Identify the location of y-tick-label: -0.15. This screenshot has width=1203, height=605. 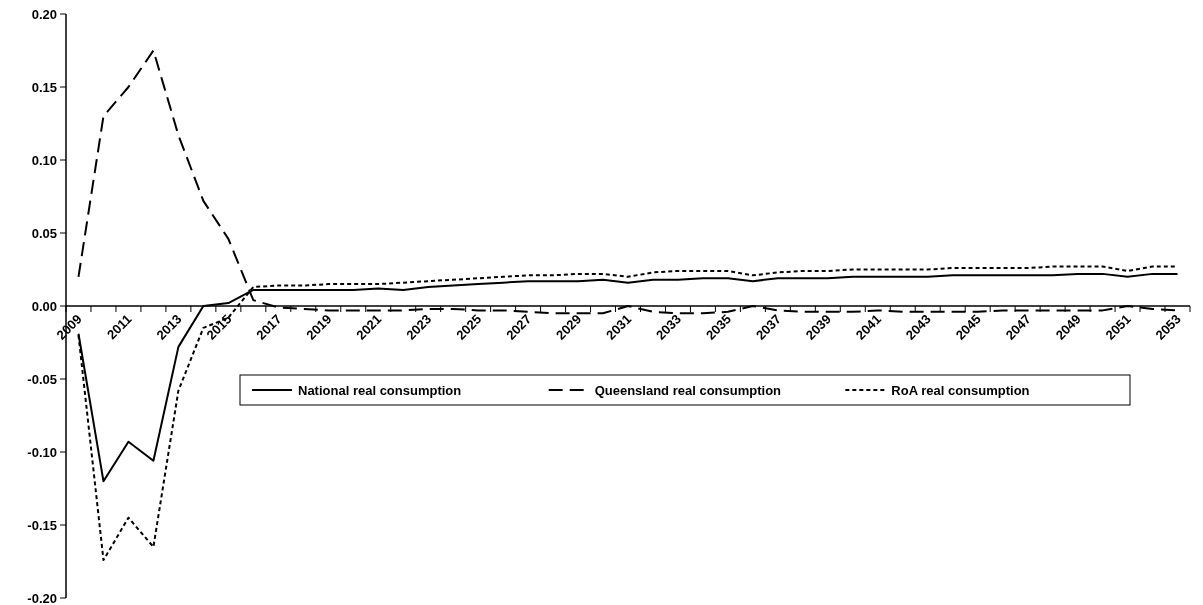
(42, 525).